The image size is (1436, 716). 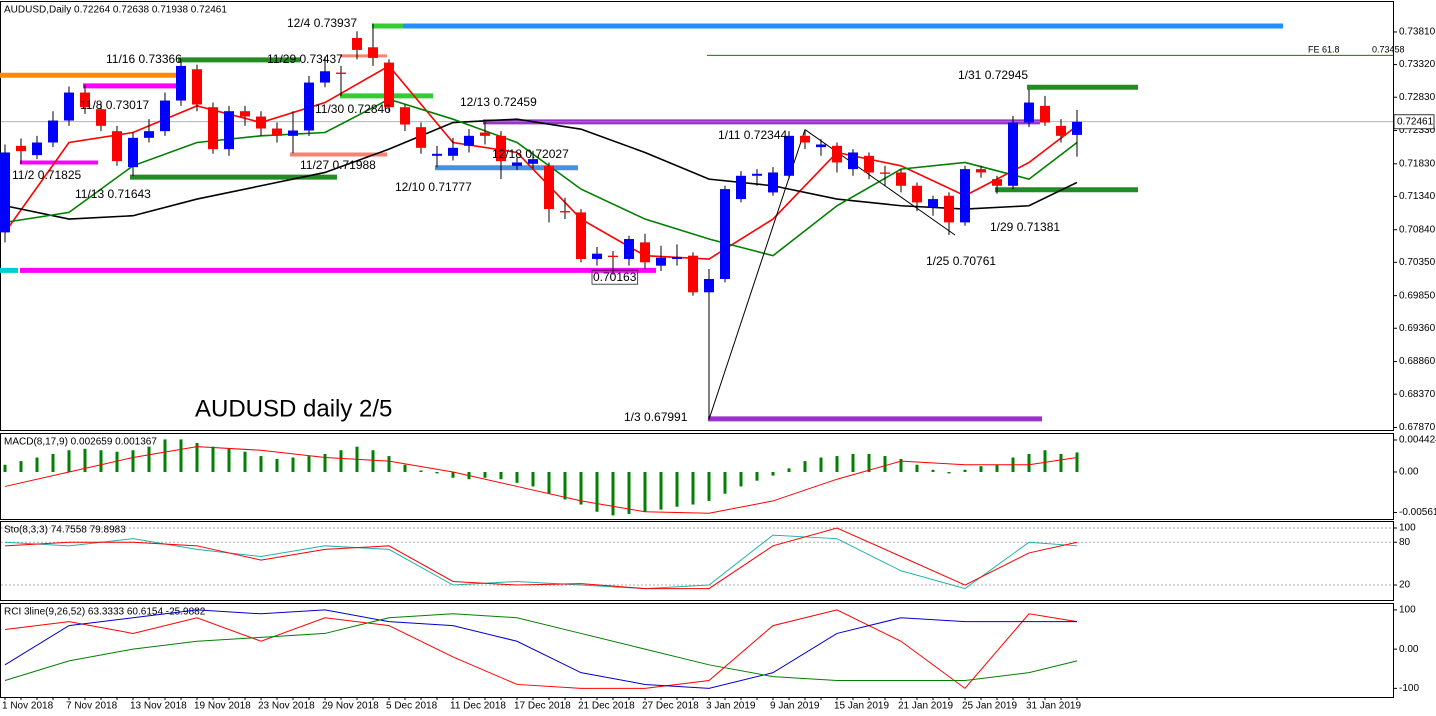 I want to click on stochastic-panel, so click(x=697, y=561).